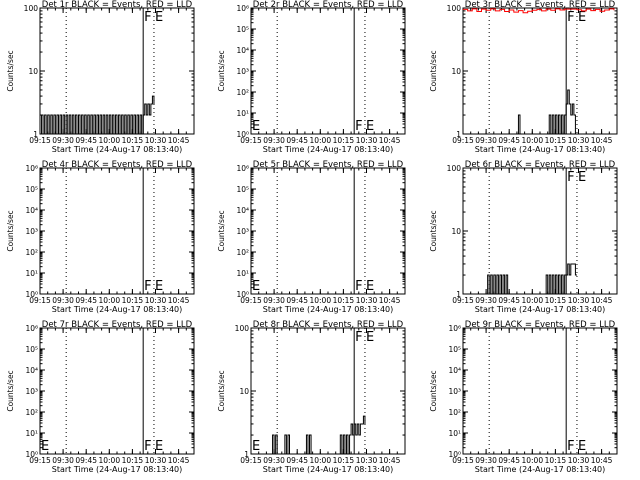 The image size is (640, 480). Describe the element at coordinates (454, 168) in the screenshot. I see `y-tick-label: 100` at that location.